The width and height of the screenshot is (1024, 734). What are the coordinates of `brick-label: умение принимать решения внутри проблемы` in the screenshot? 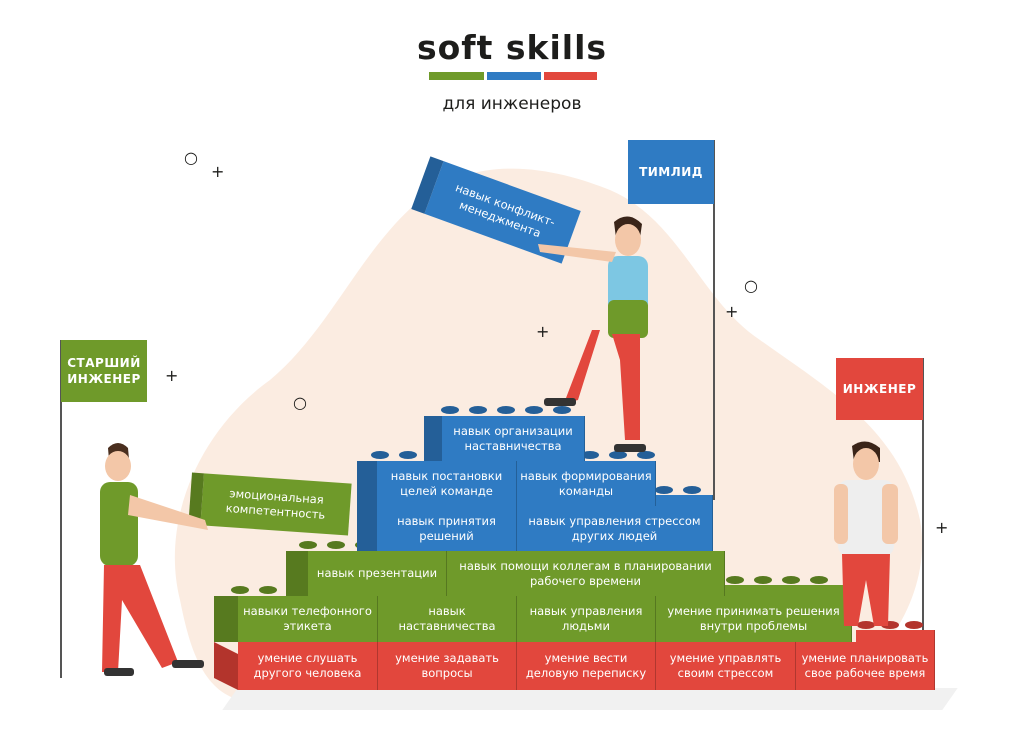 It's located at (753, 618).